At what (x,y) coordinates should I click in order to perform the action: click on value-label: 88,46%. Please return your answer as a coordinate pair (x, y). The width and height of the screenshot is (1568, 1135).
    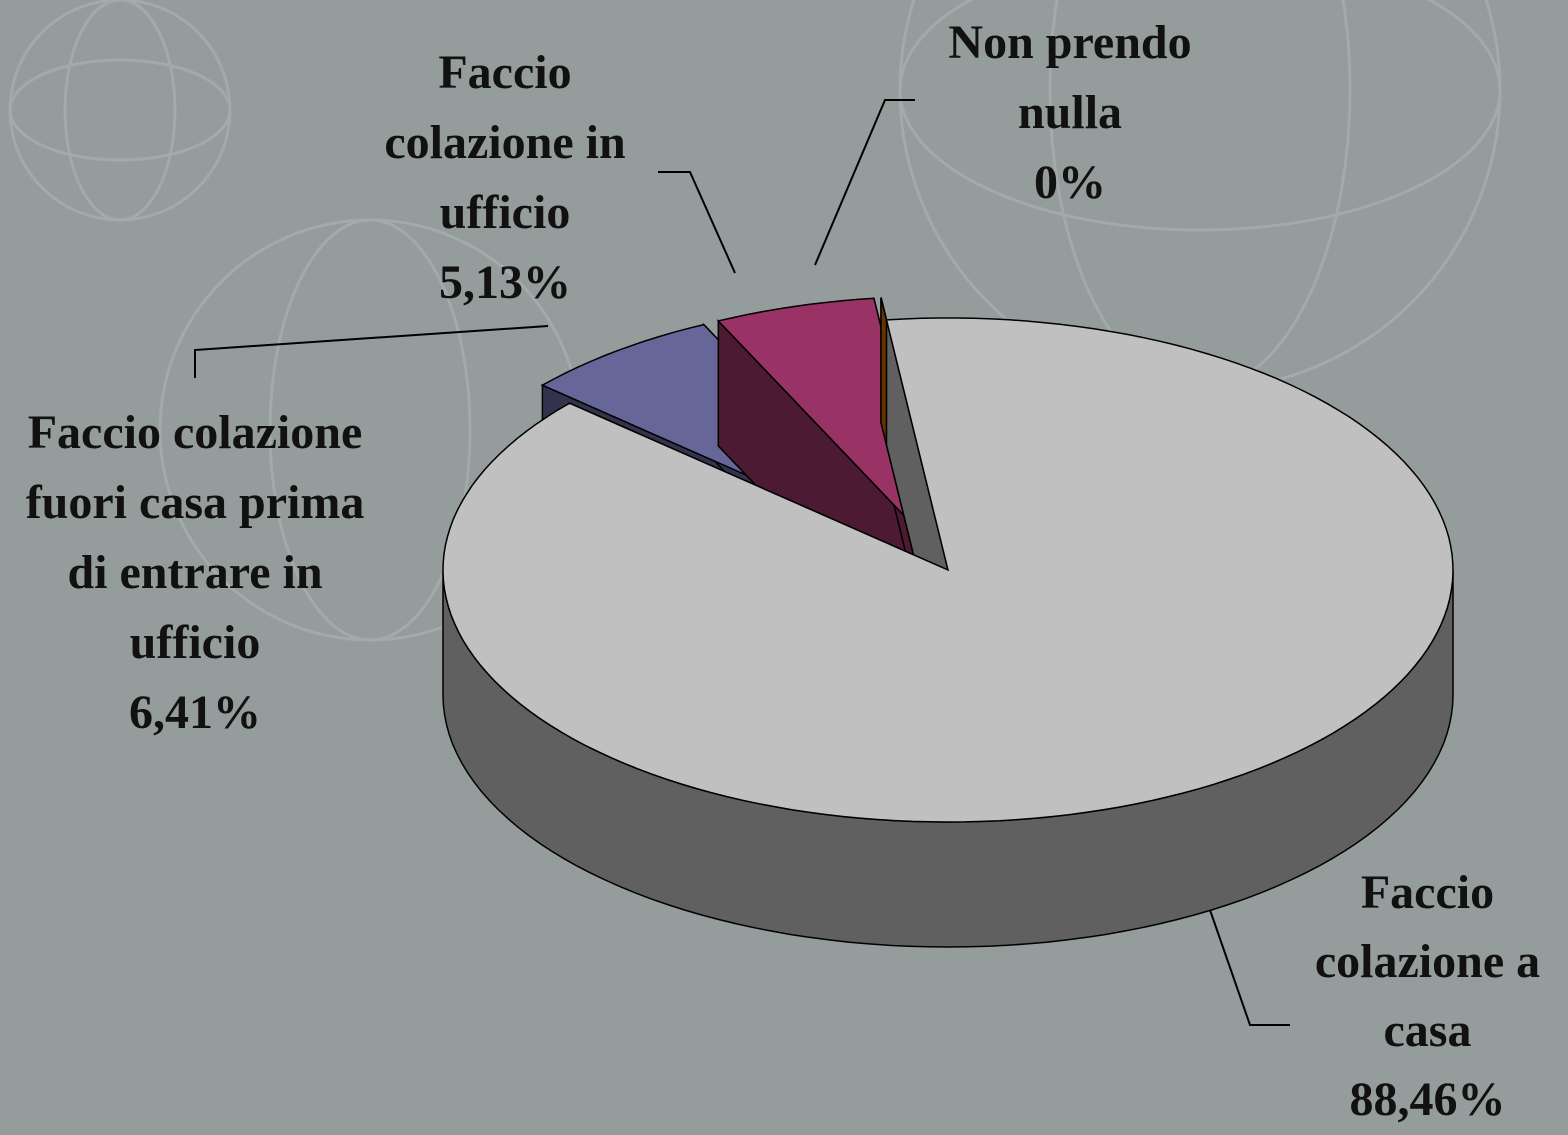
    Looking at the image, I should click on (1427, 1099).